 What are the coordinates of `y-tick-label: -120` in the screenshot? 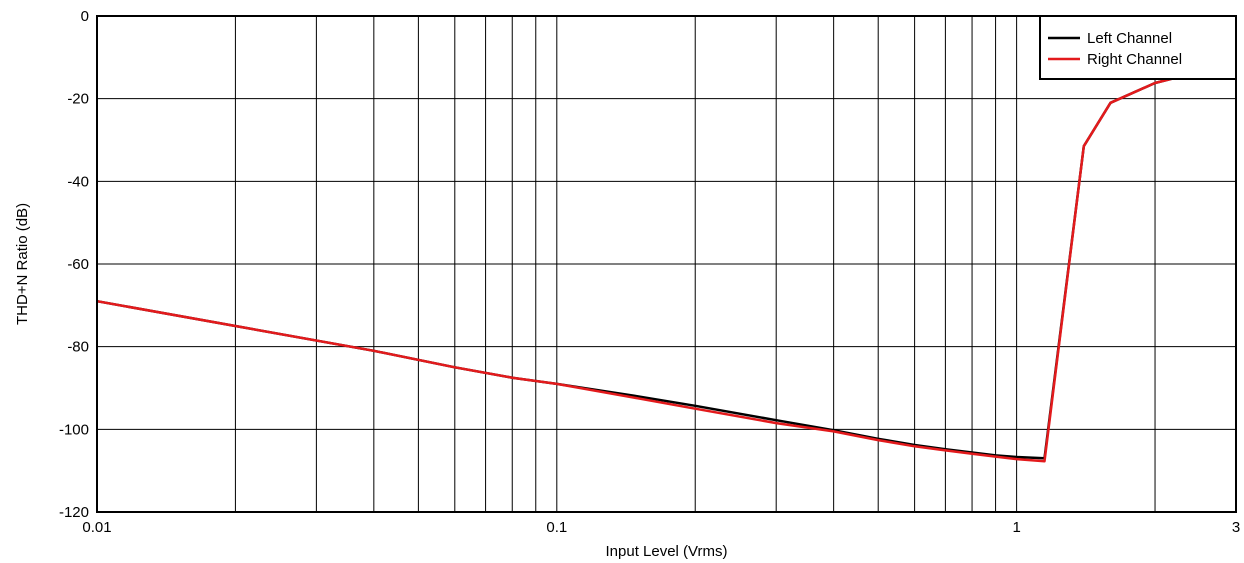 It's located at (74, 512).